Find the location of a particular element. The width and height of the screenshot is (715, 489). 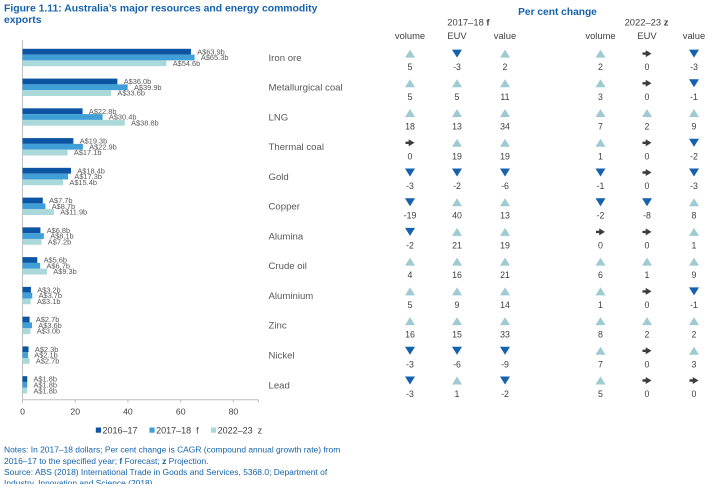

svg-text: A$6.7b is located at coordinates (58, 265).